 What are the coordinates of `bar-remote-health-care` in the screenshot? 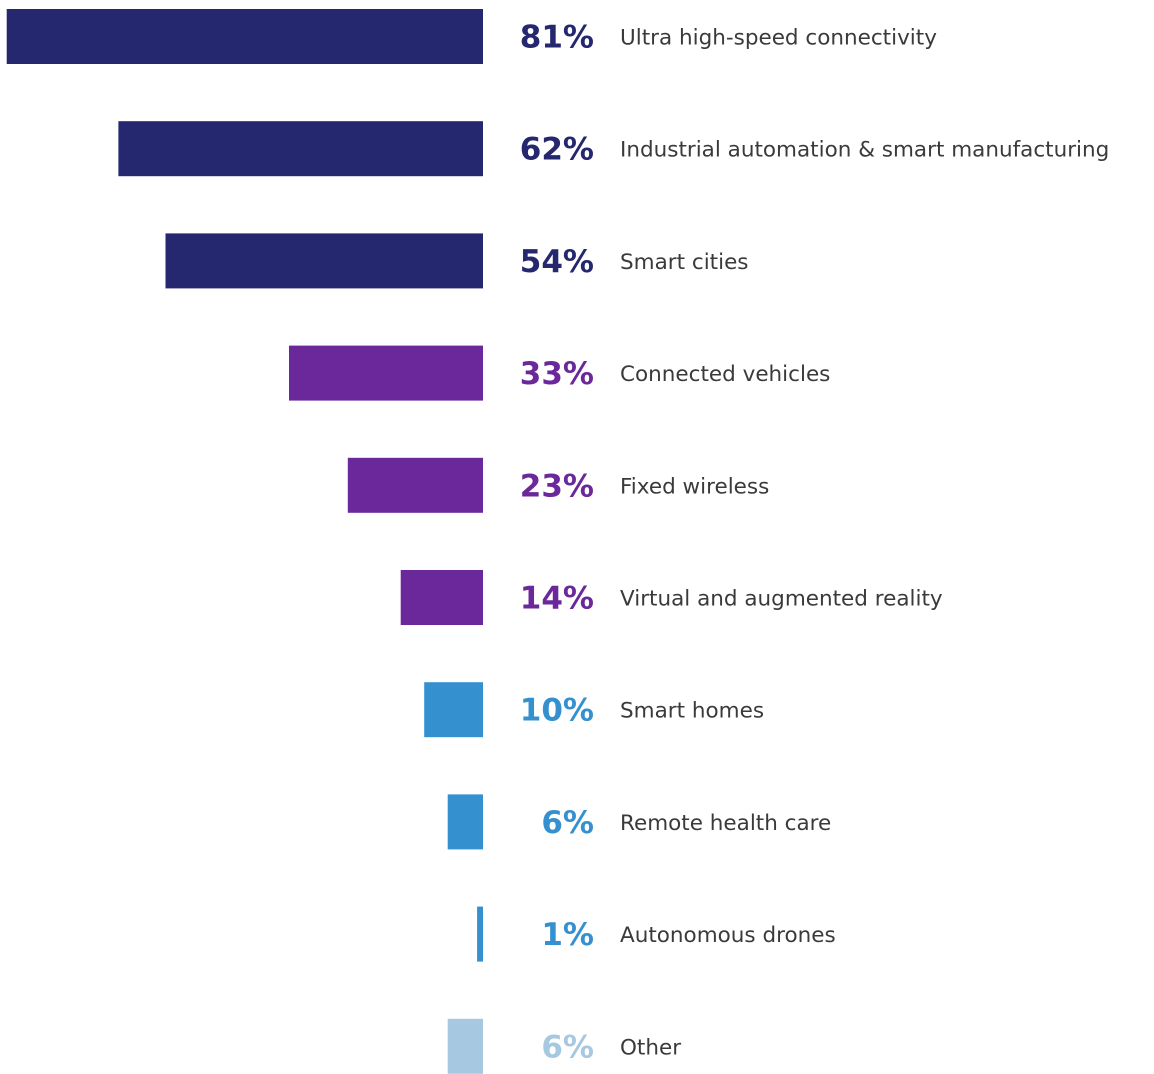 It's located at (465, 822).